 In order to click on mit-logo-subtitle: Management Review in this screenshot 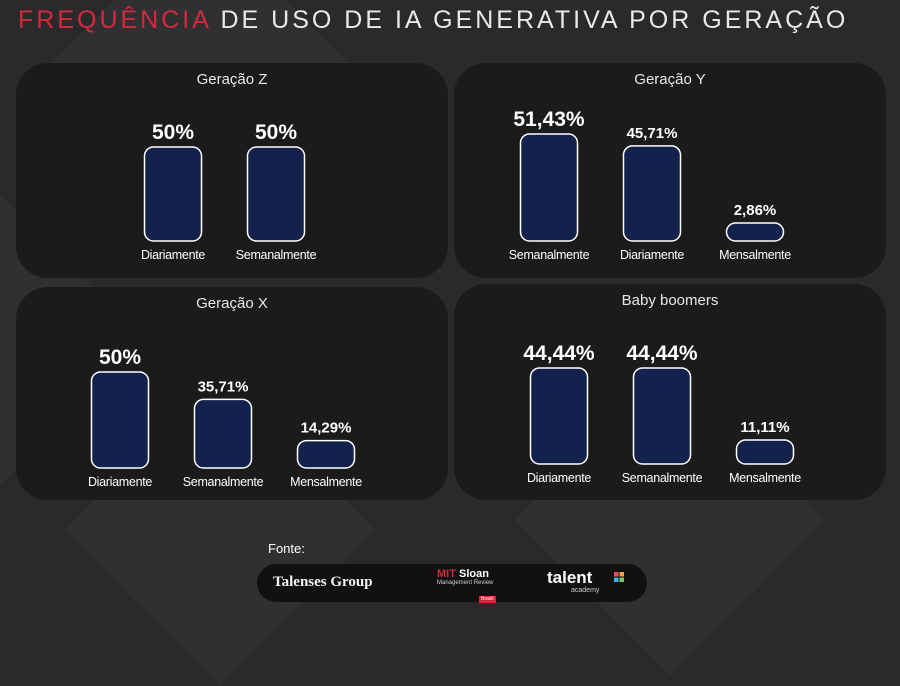, I will do `click(465, 583)`.